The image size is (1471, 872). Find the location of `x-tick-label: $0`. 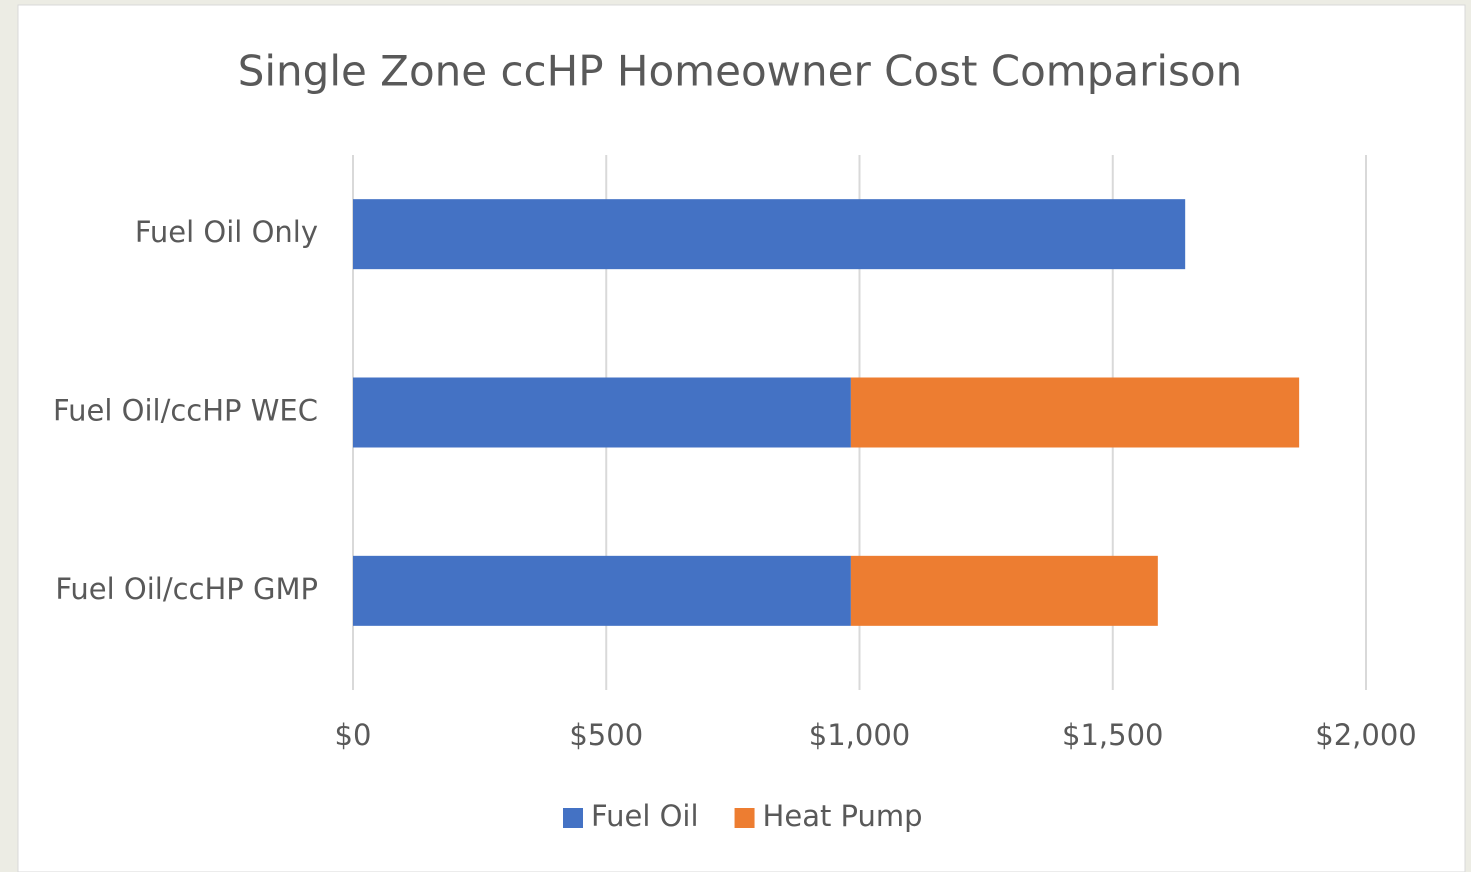

x-tick-label: $0 is located at coordinates (353, 735).